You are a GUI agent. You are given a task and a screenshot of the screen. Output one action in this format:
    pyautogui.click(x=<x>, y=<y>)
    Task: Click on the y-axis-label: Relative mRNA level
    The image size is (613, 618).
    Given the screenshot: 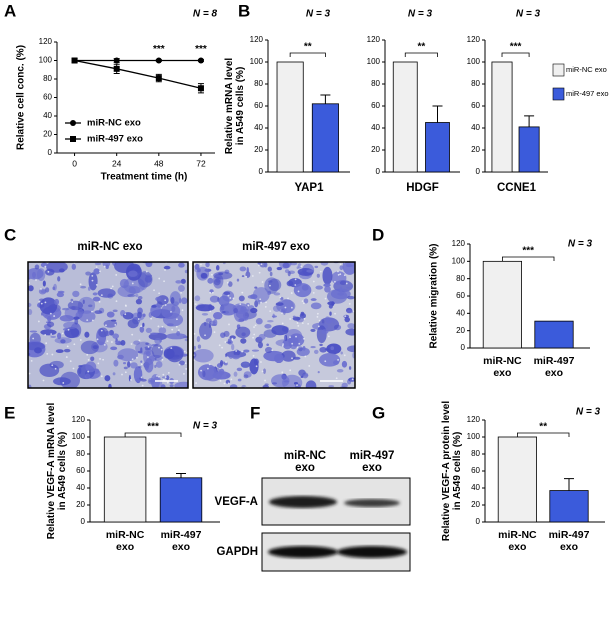 What is the action you would take?
    pyautogui.click(x=229, y=106)
    